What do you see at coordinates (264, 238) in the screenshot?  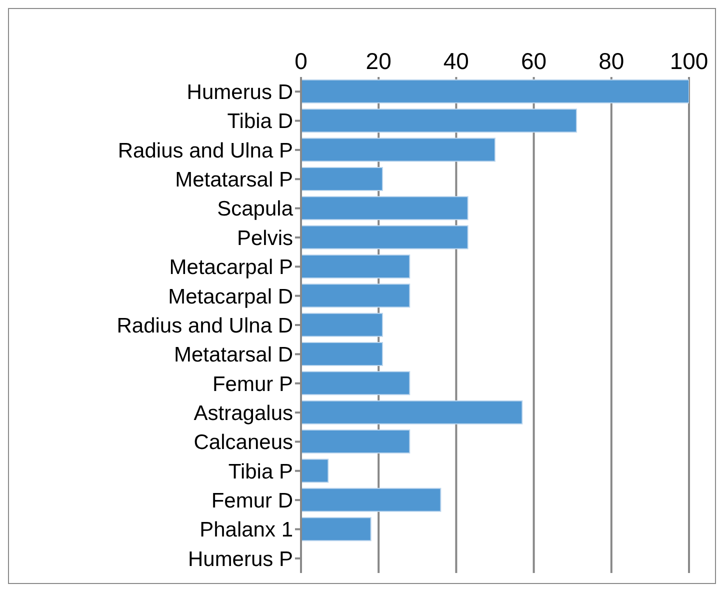 I see `y-tick-label: Pelvis` at bounding box center [264, 238].